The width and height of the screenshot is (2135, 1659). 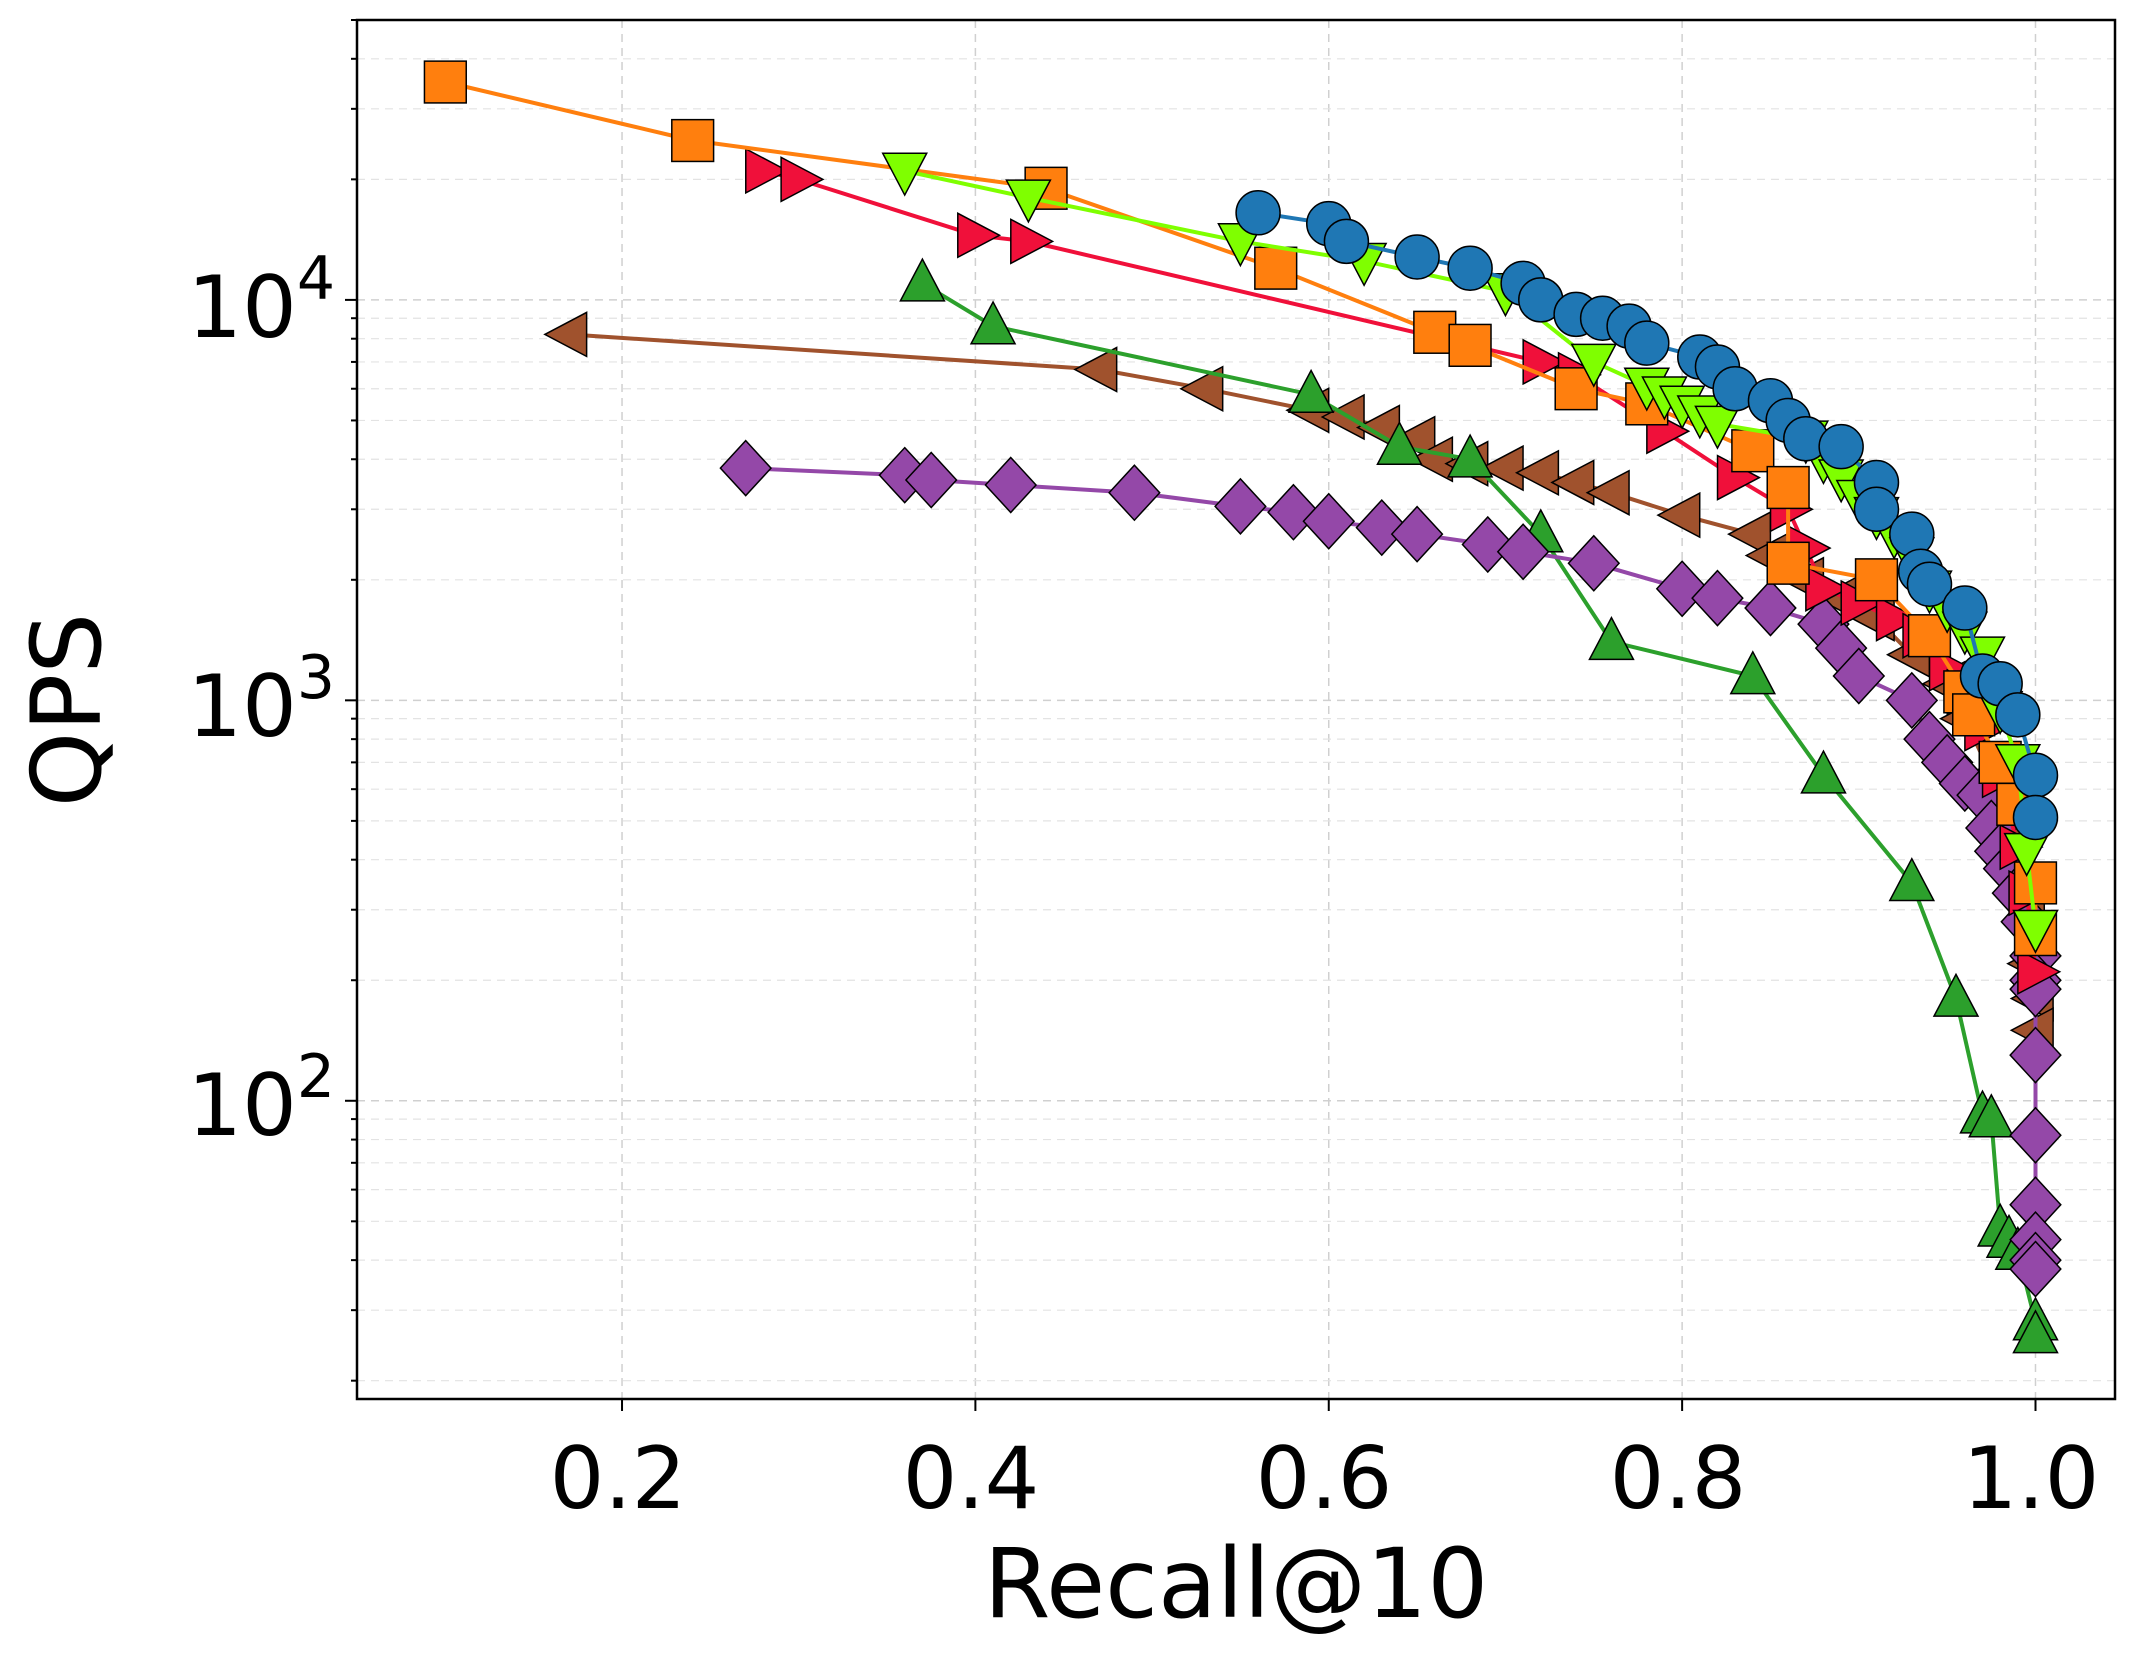 I want to click on x-tick-label: 0.2, so click(x=618, y=1479).